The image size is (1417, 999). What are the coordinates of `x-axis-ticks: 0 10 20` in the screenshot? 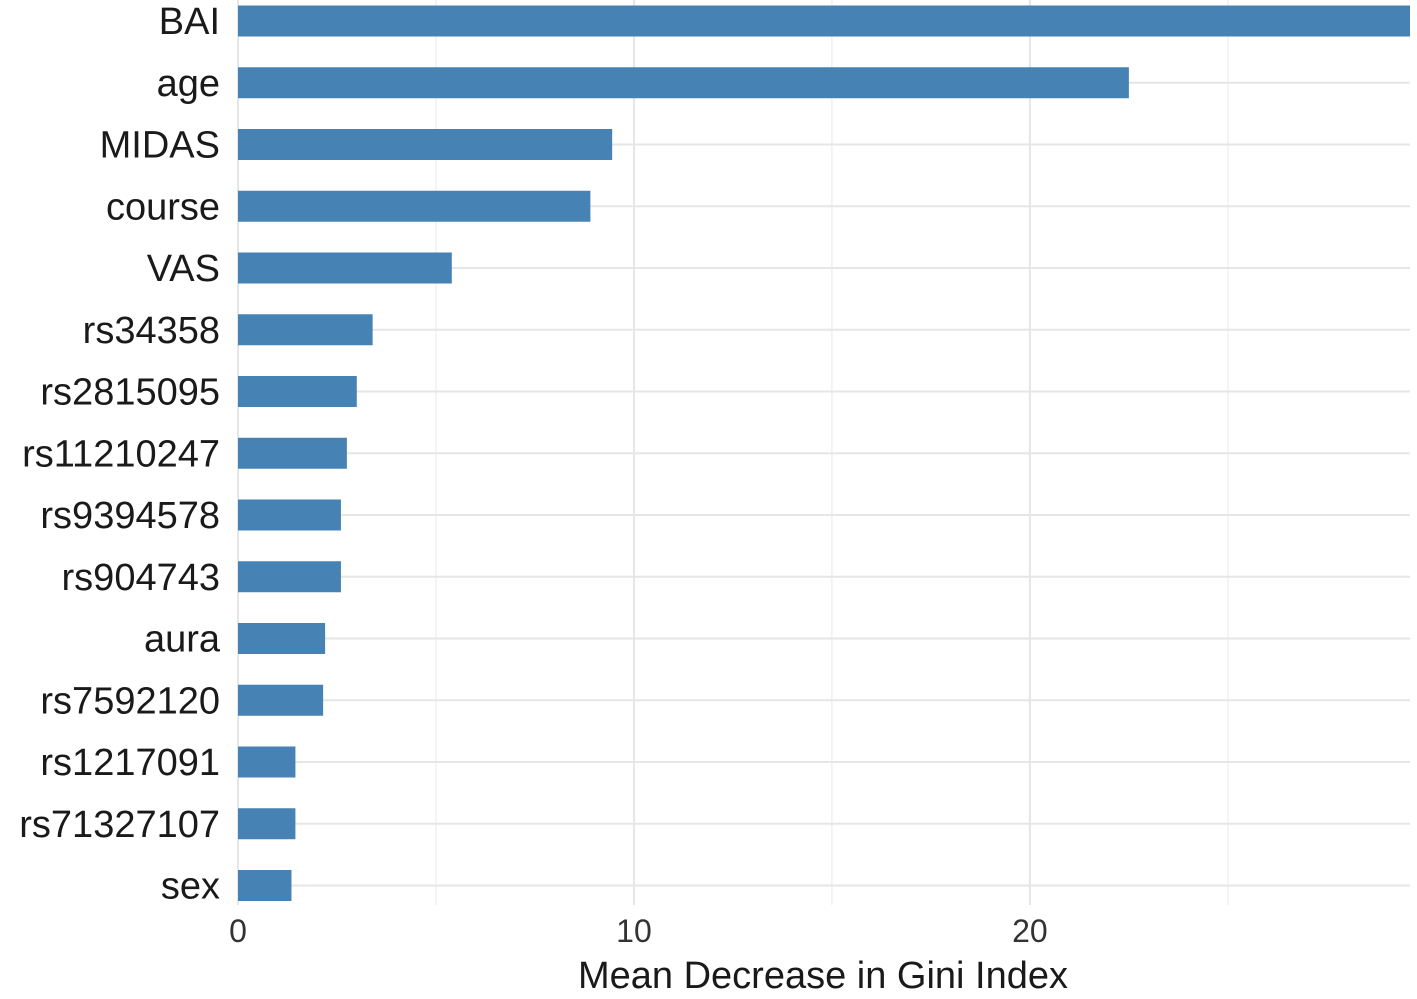 It's located at (638, 931).